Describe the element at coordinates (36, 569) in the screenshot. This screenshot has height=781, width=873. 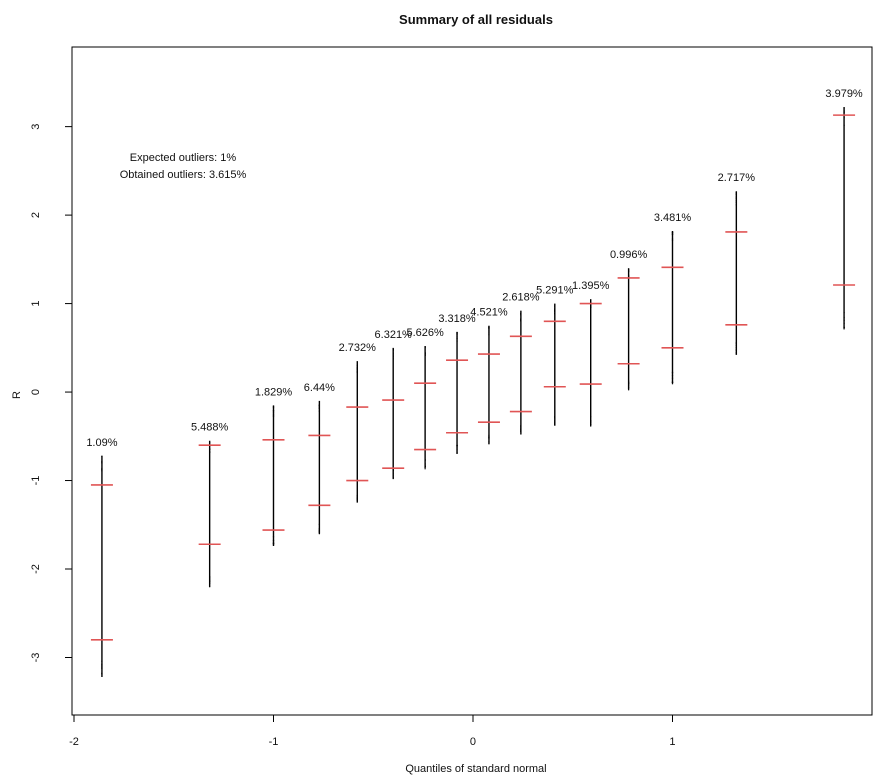
I see `y-tick-label: -2` at that location.